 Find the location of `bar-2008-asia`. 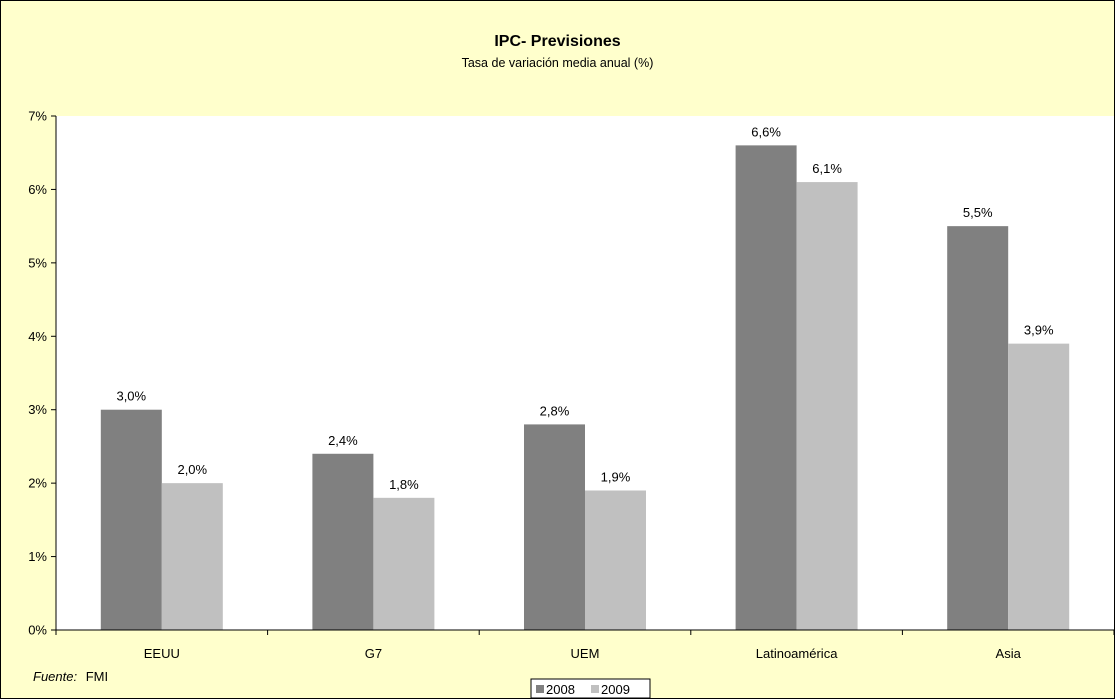

bar-2008-asia is located at coordinates (978, 428).